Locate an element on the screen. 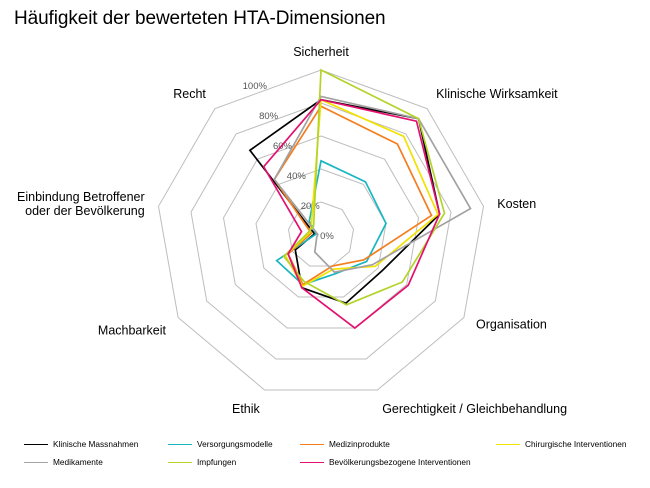 The image size is (650, 488). axis-label-line: Klinische Wirksamkeit is located at coordinates (497, 94).